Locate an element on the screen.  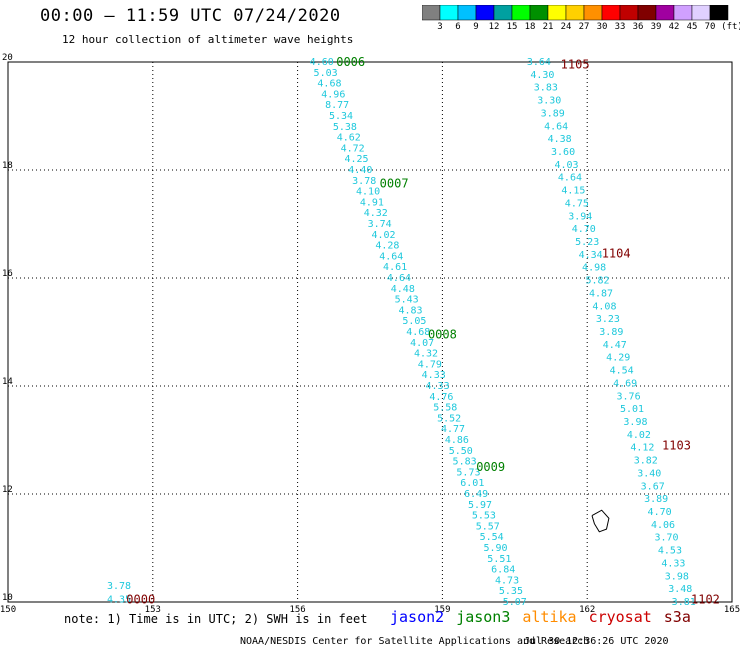
y-tick-label: 12 is located at coordinates (7, 490).